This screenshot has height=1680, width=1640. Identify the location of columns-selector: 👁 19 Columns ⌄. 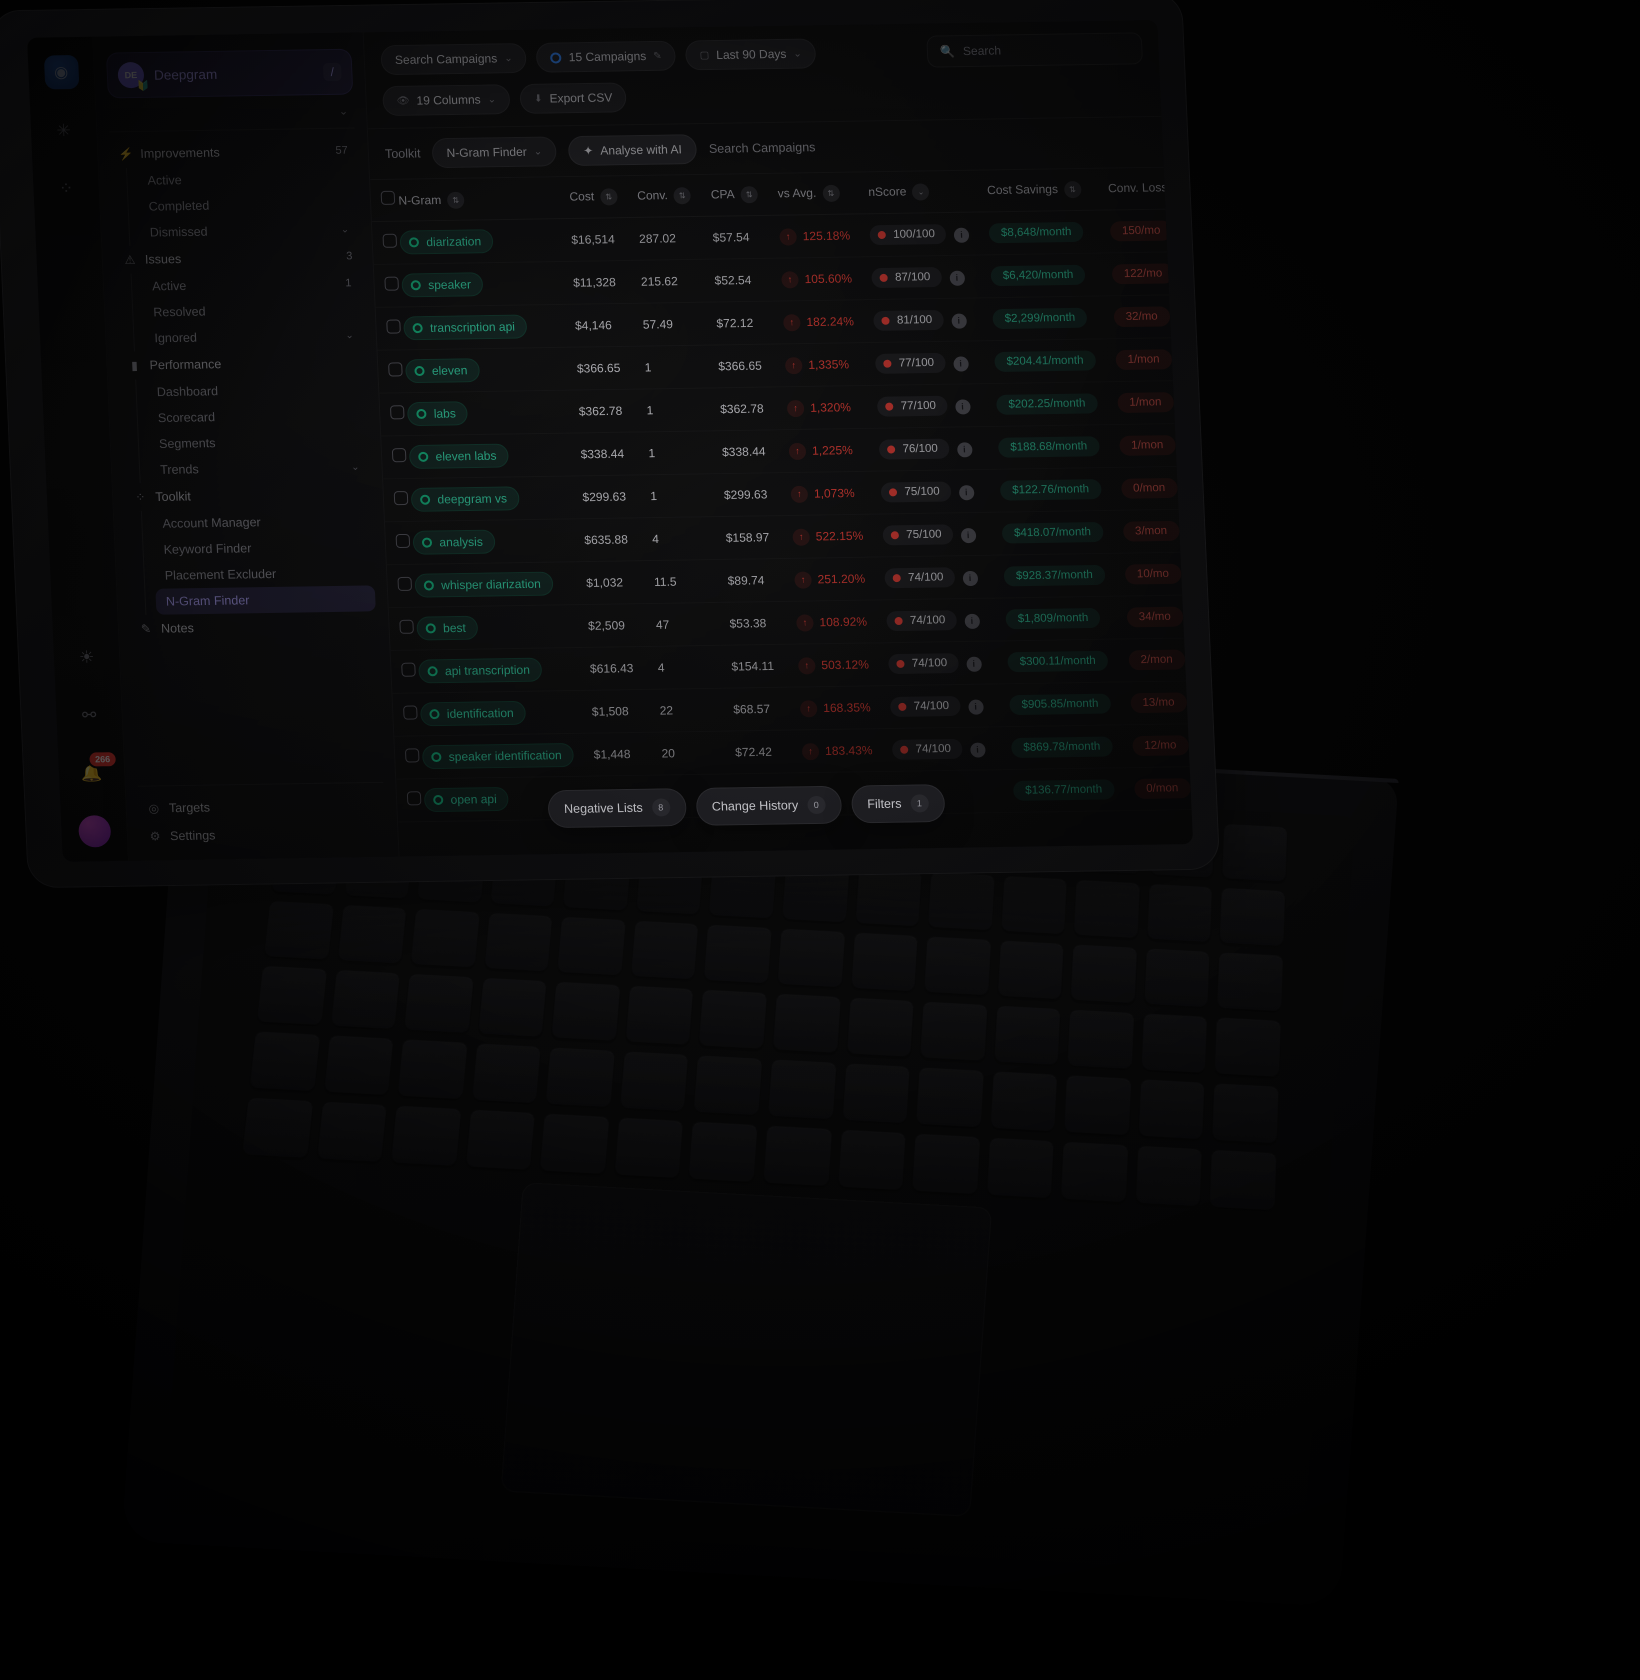
(446, 100).